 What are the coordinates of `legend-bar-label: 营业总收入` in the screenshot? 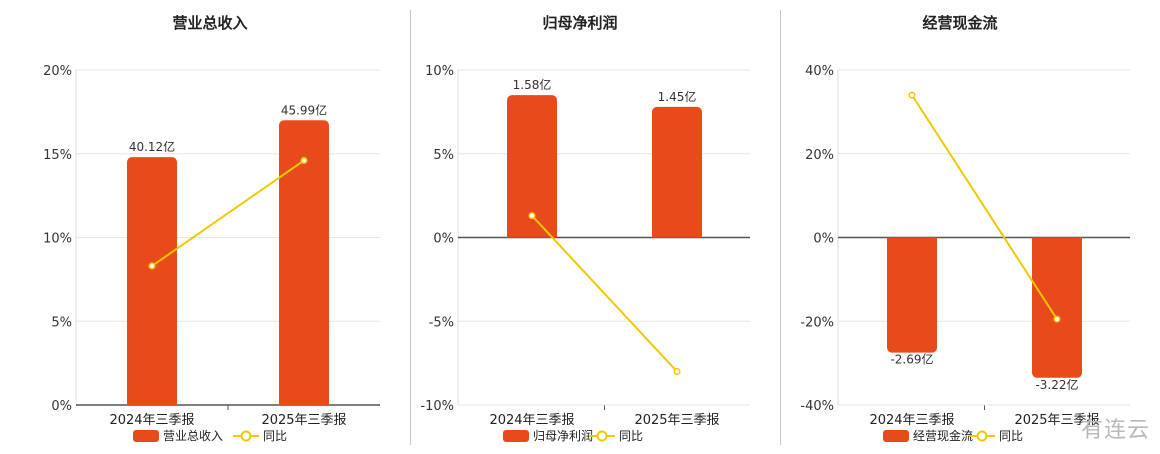 It's located at (193, 436).